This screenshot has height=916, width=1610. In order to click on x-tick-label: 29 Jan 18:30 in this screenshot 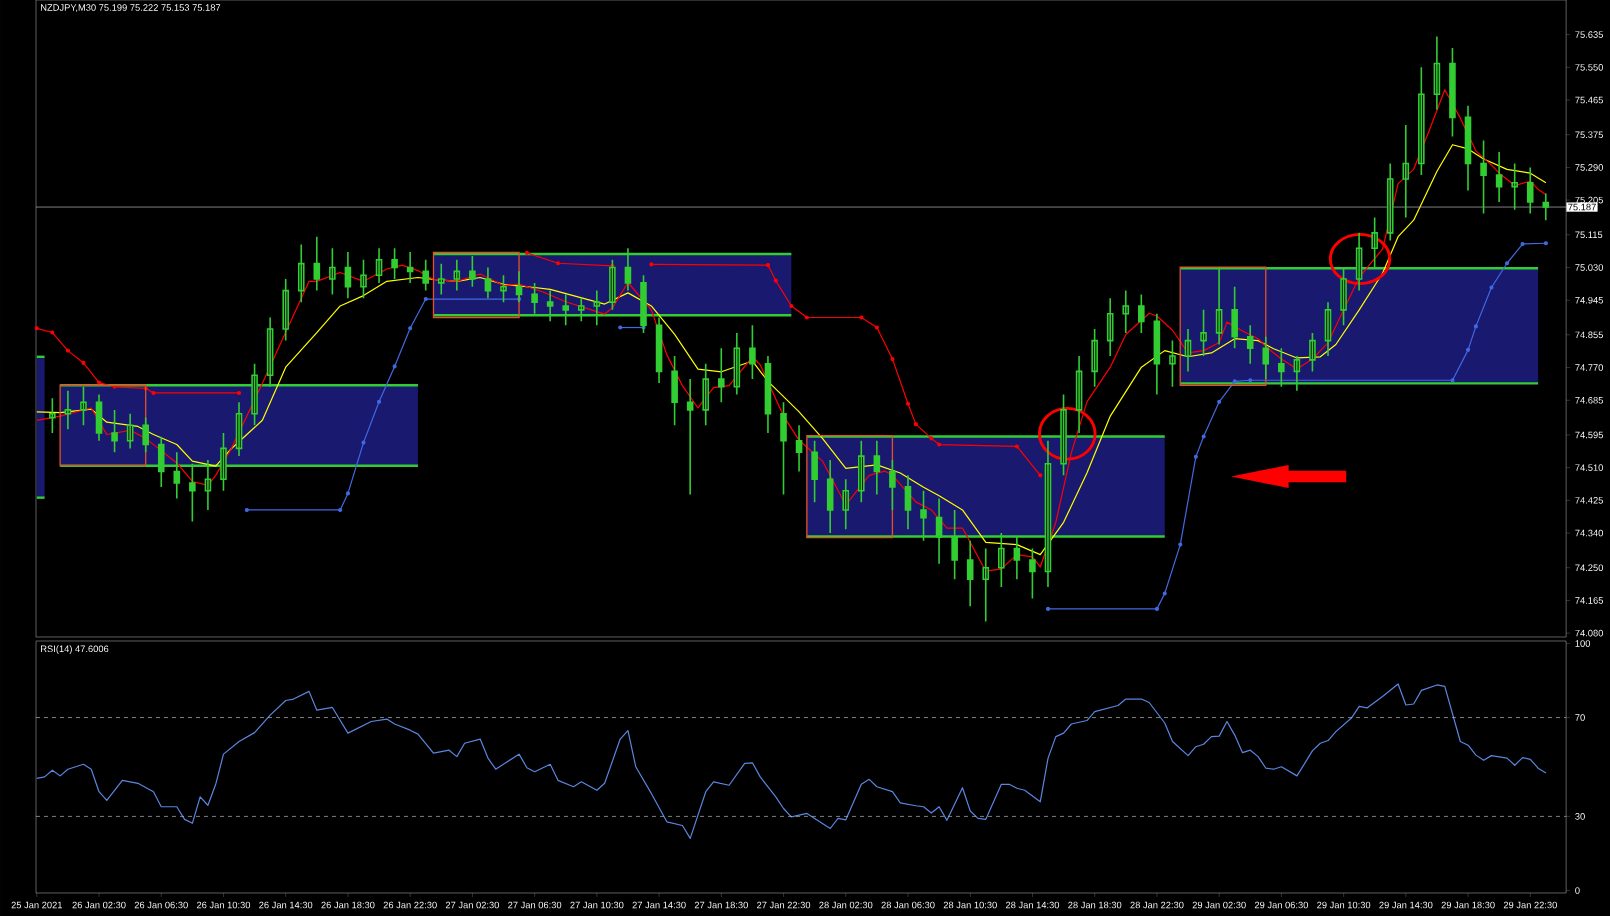, I will do `click(1468, 905)`.